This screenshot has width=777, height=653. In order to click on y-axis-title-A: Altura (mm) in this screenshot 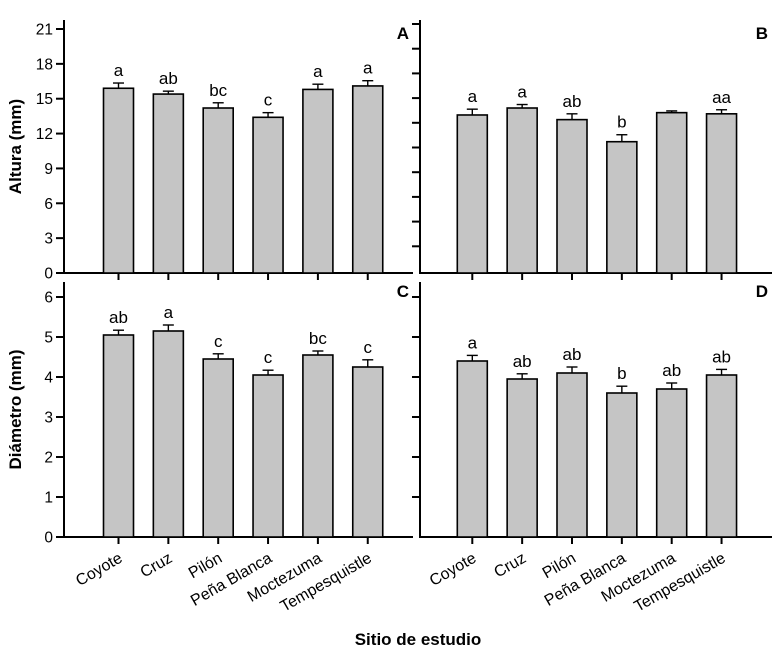, I will do `click(15, 146)`.